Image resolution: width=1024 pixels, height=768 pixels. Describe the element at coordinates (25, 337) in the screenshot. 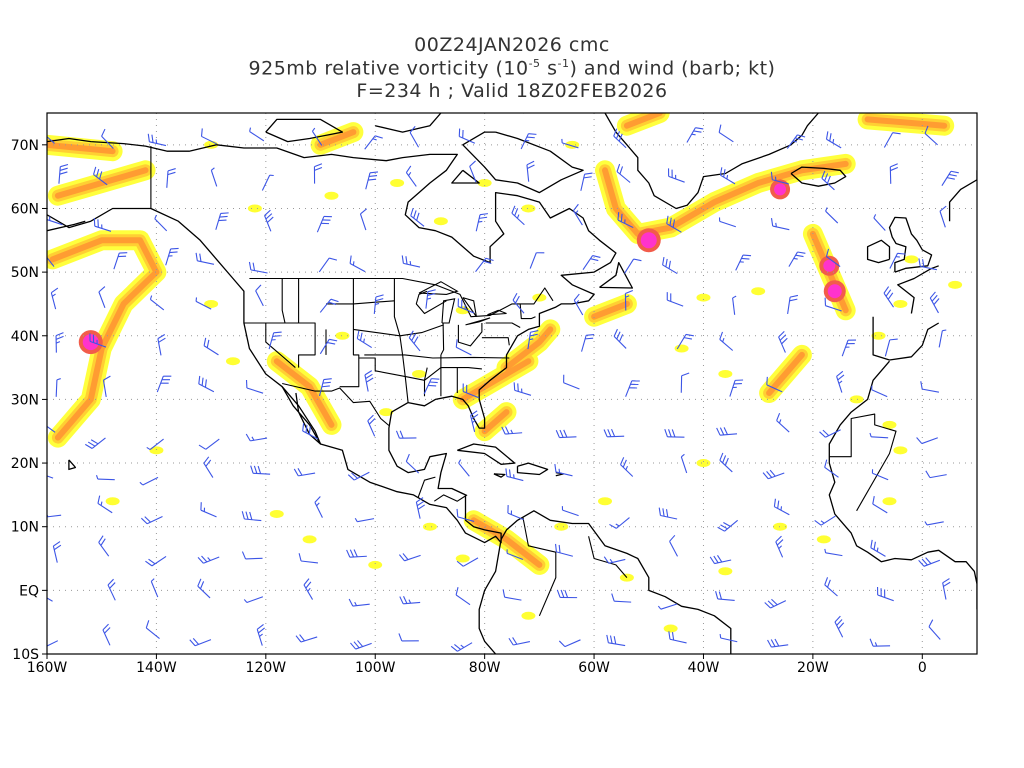

I see `lat-label: 40N` at that location.